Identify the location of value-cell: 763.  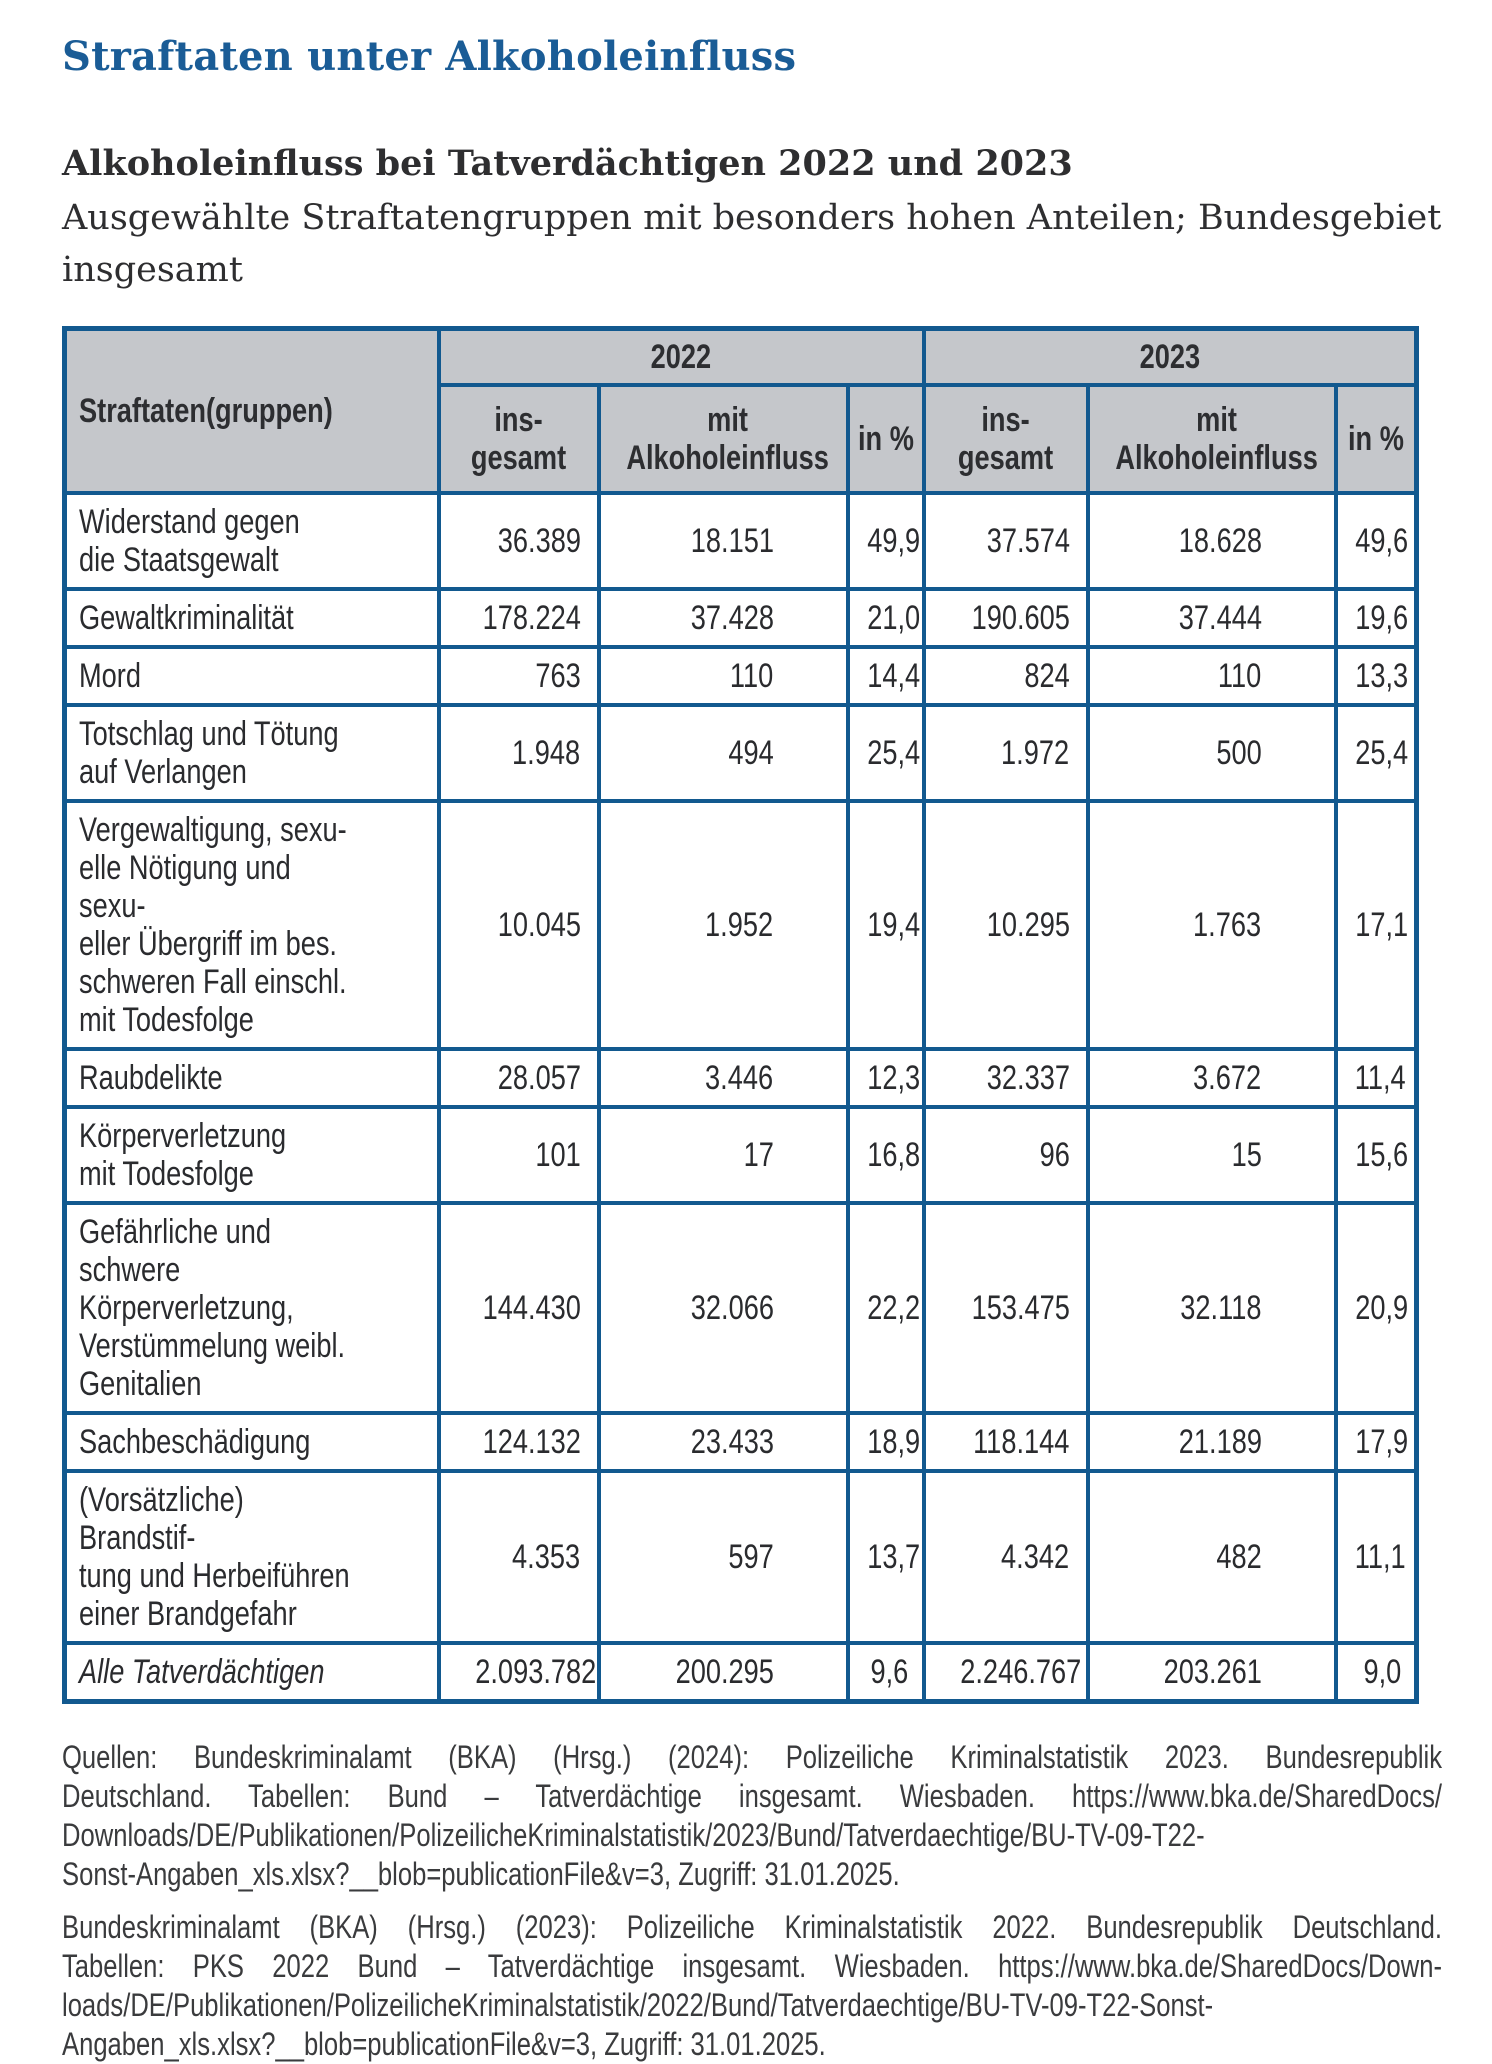
(518, 676).